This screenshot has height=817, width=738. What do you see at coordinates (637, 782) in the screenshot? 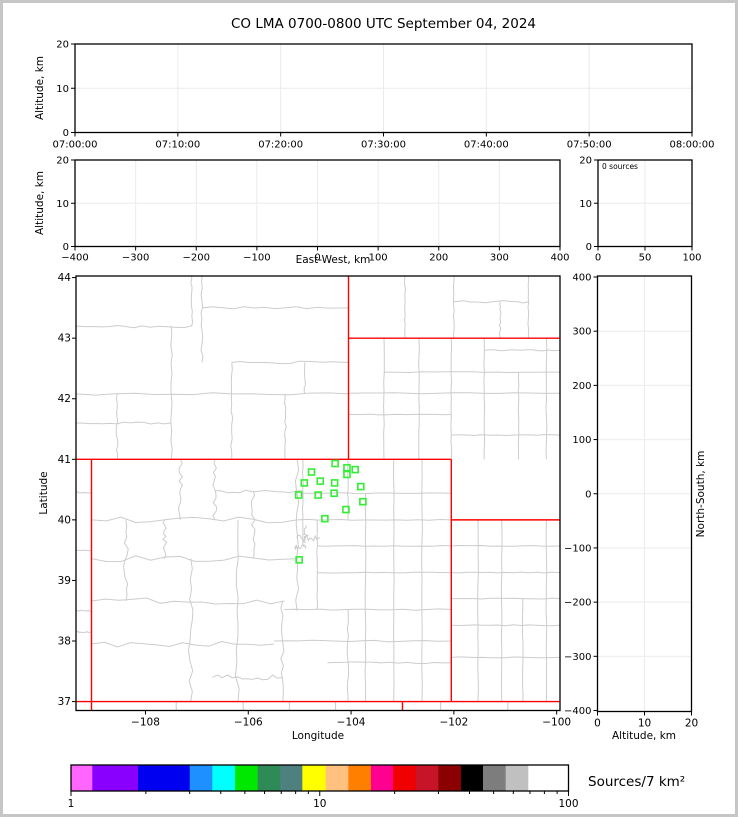
I see `colorbar-label: Sources/7 km²` at bounding box center [637, 782].